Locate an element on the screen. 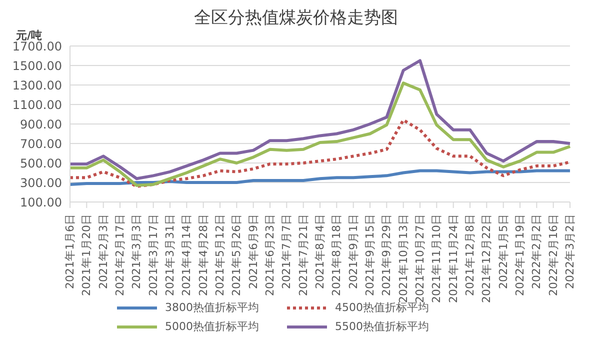 The image size is (592, 344). x-tick-label: 2021年12月8日 is located at coordinates (470, 255).